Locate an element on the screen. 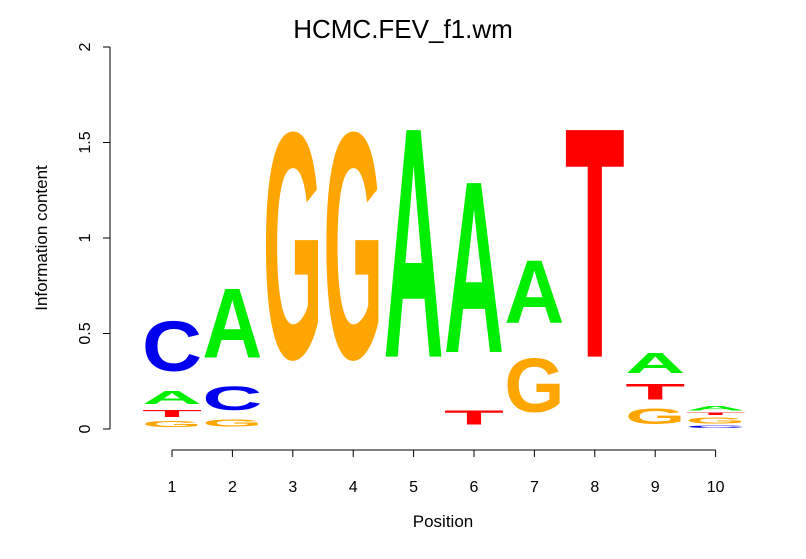  x-tick-label: 5 is located at coordinates (413, 487).